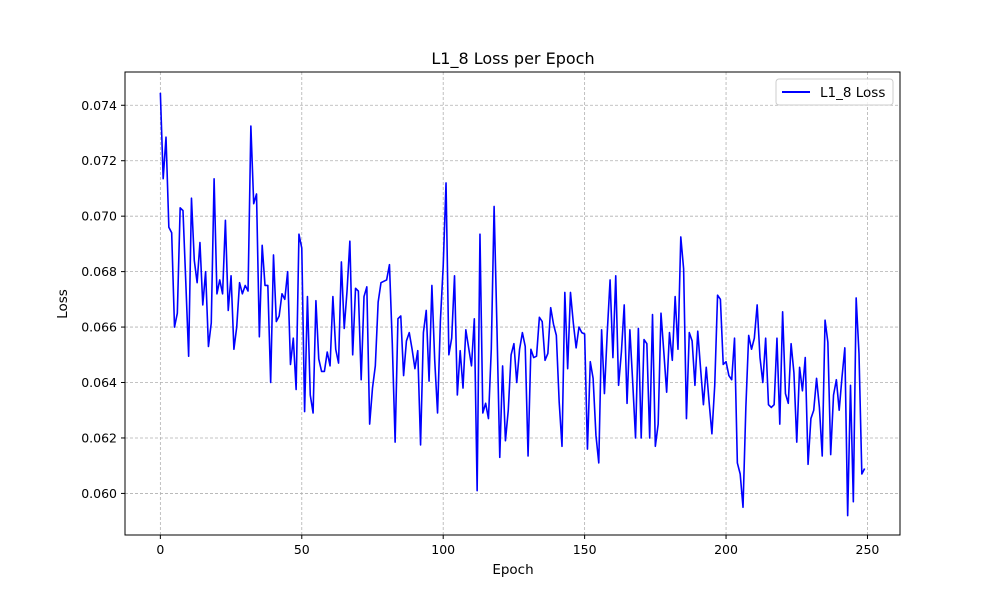 Image resolution: width=1000 pixels, height=600 pixels. Describe the element at coordinates (99, 216) in the screenshot. I see `y-tick-label: 0.070` at that location.